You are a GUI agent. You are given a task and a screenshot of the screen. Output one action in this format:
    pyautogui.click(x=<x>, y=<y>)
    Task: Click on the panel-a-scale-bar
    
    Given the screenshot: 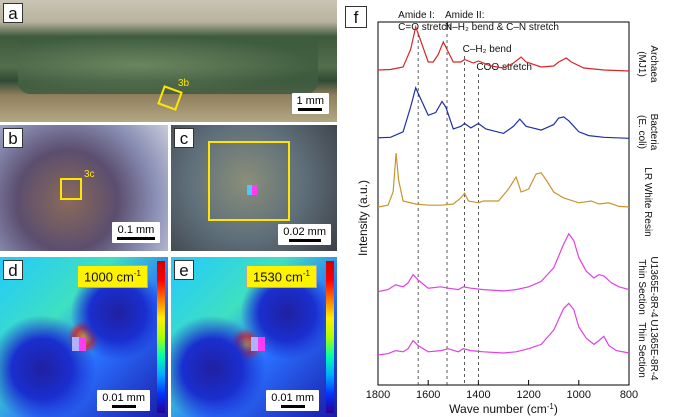 What is the action you would take?
    pyautogui.click(x=310, y=109)
    